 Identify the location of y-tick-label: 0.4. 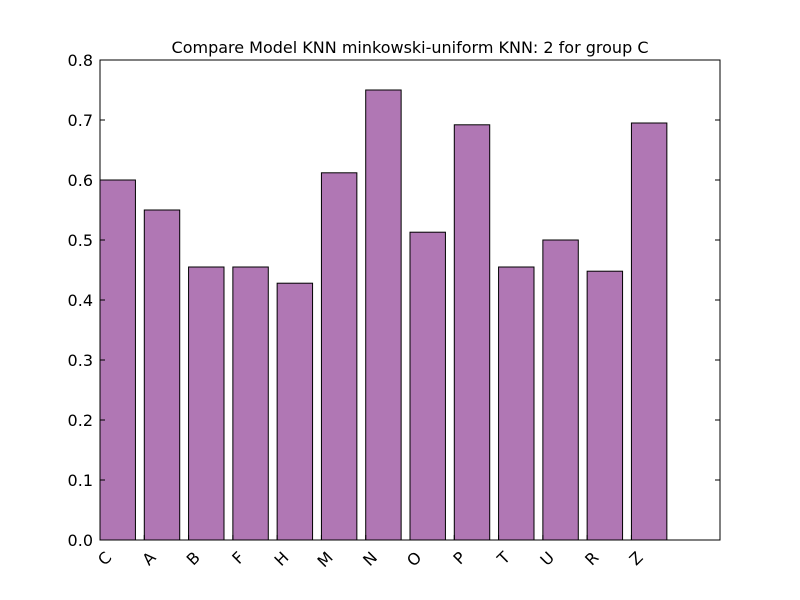
(80, 300).